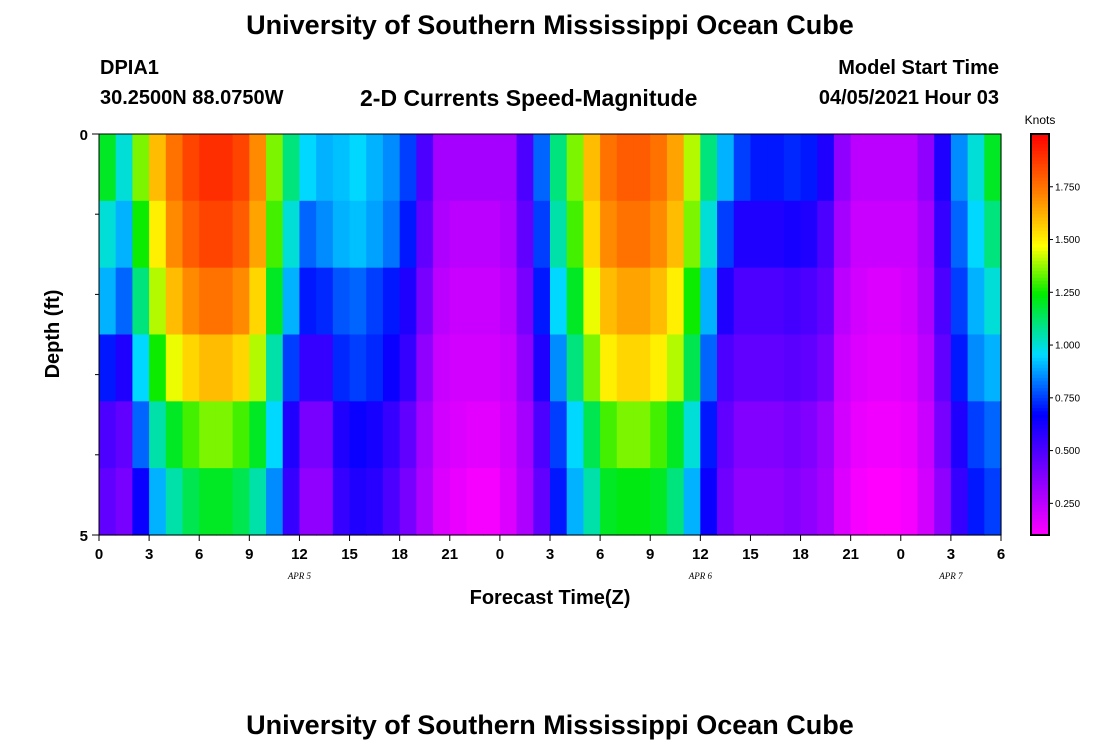 This screenshot has width=1100, height=750. I want to click on model-start-value: 04/05/2021 Hour 03, so click(908, 98).